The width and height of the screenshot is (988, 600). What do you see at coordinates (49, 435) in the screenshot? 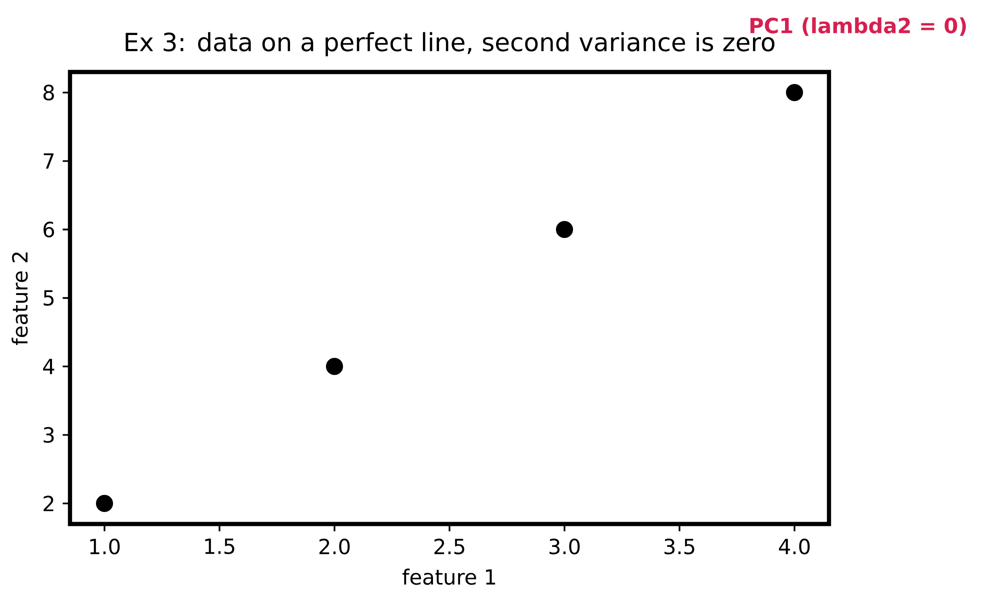
I see `y-tick-label: 3` at bounding box center [49, 435].